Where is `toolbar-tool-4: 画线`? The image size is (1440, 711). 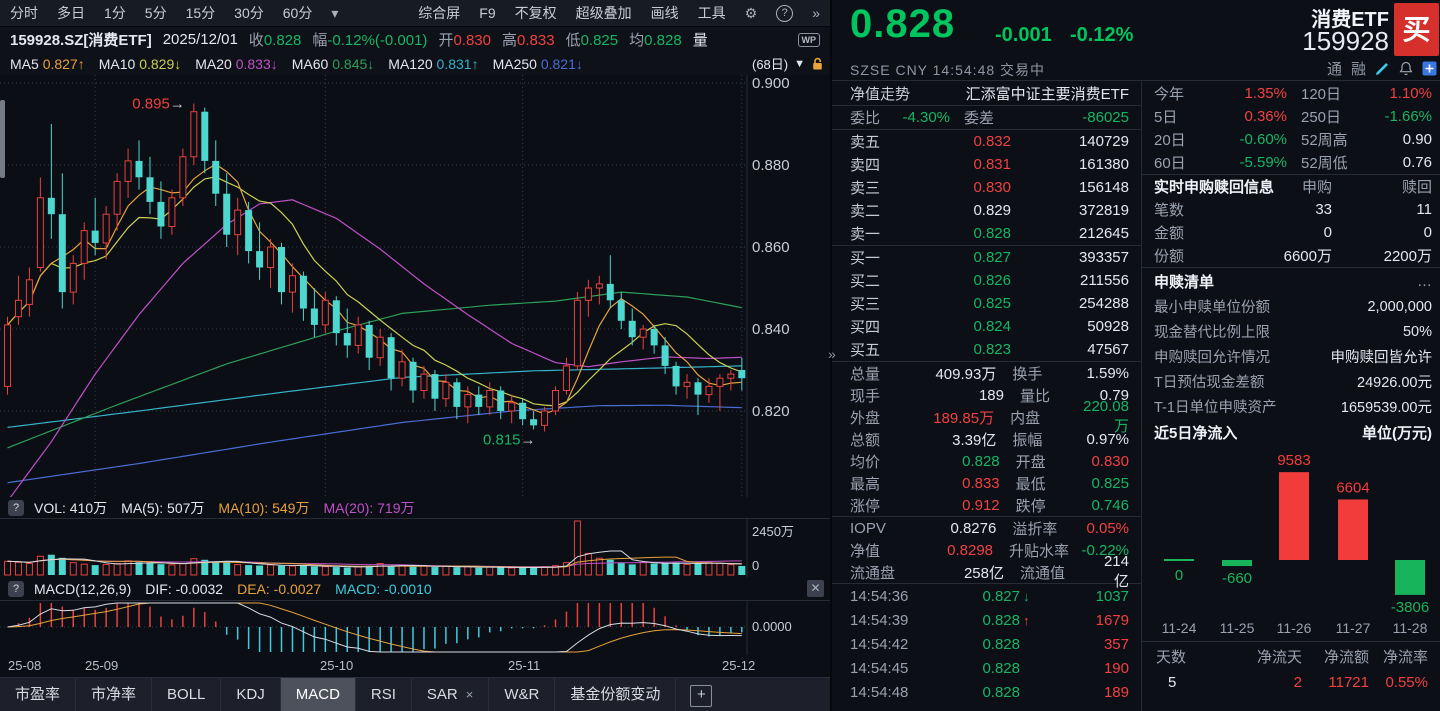
toolbar-tool-4: 画线 is located at coordinates (664, 13).